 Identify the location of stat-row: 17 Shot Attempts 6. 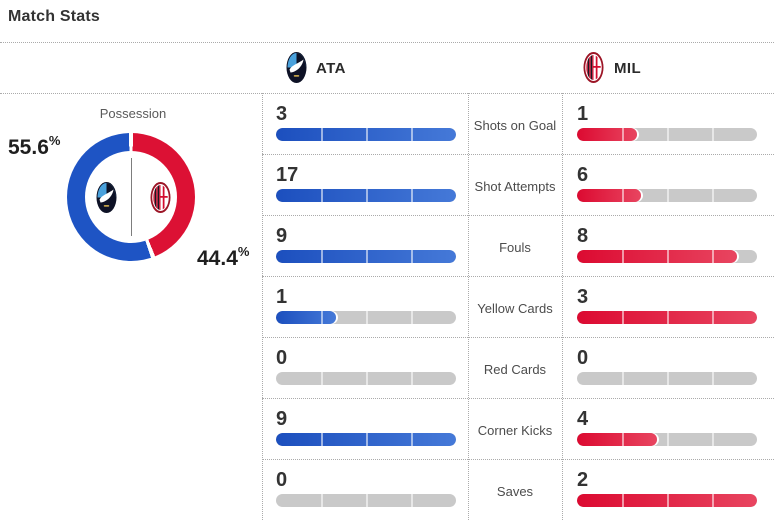
(387, 185).